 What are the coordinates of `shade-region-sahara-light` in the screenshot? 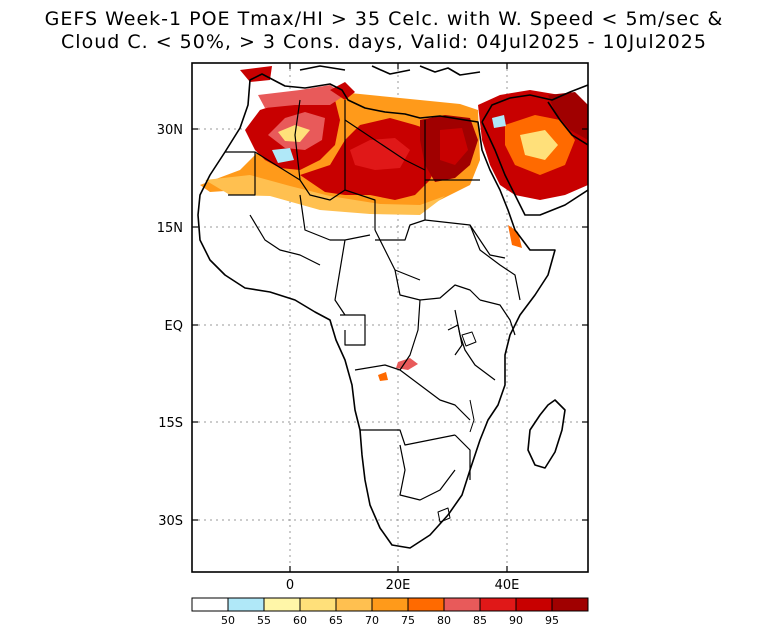 It's located at (325, 195).